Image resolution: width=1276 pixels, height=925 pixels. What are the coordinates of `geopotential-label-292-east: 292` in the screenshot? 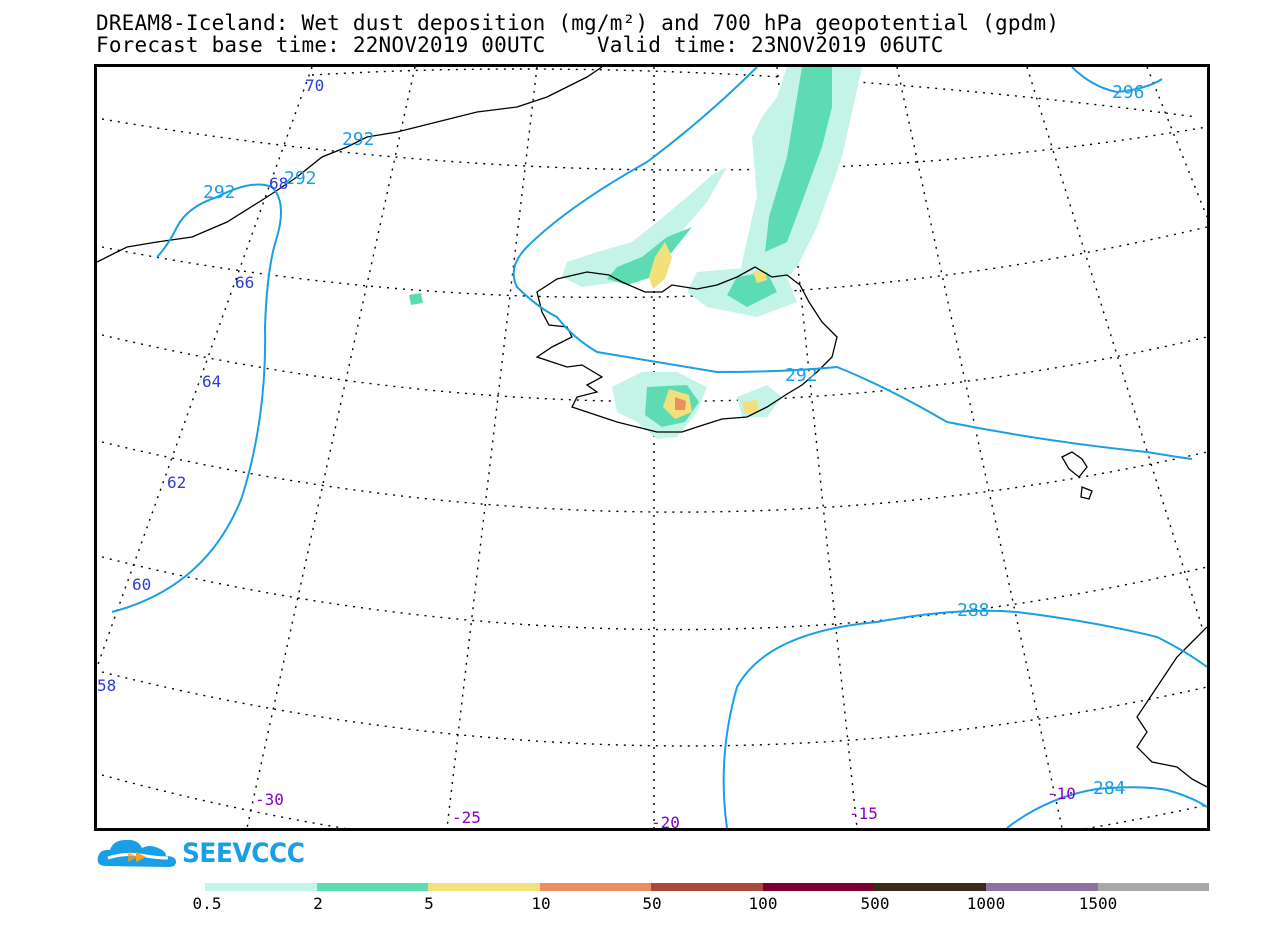 It's located at (801, 375).